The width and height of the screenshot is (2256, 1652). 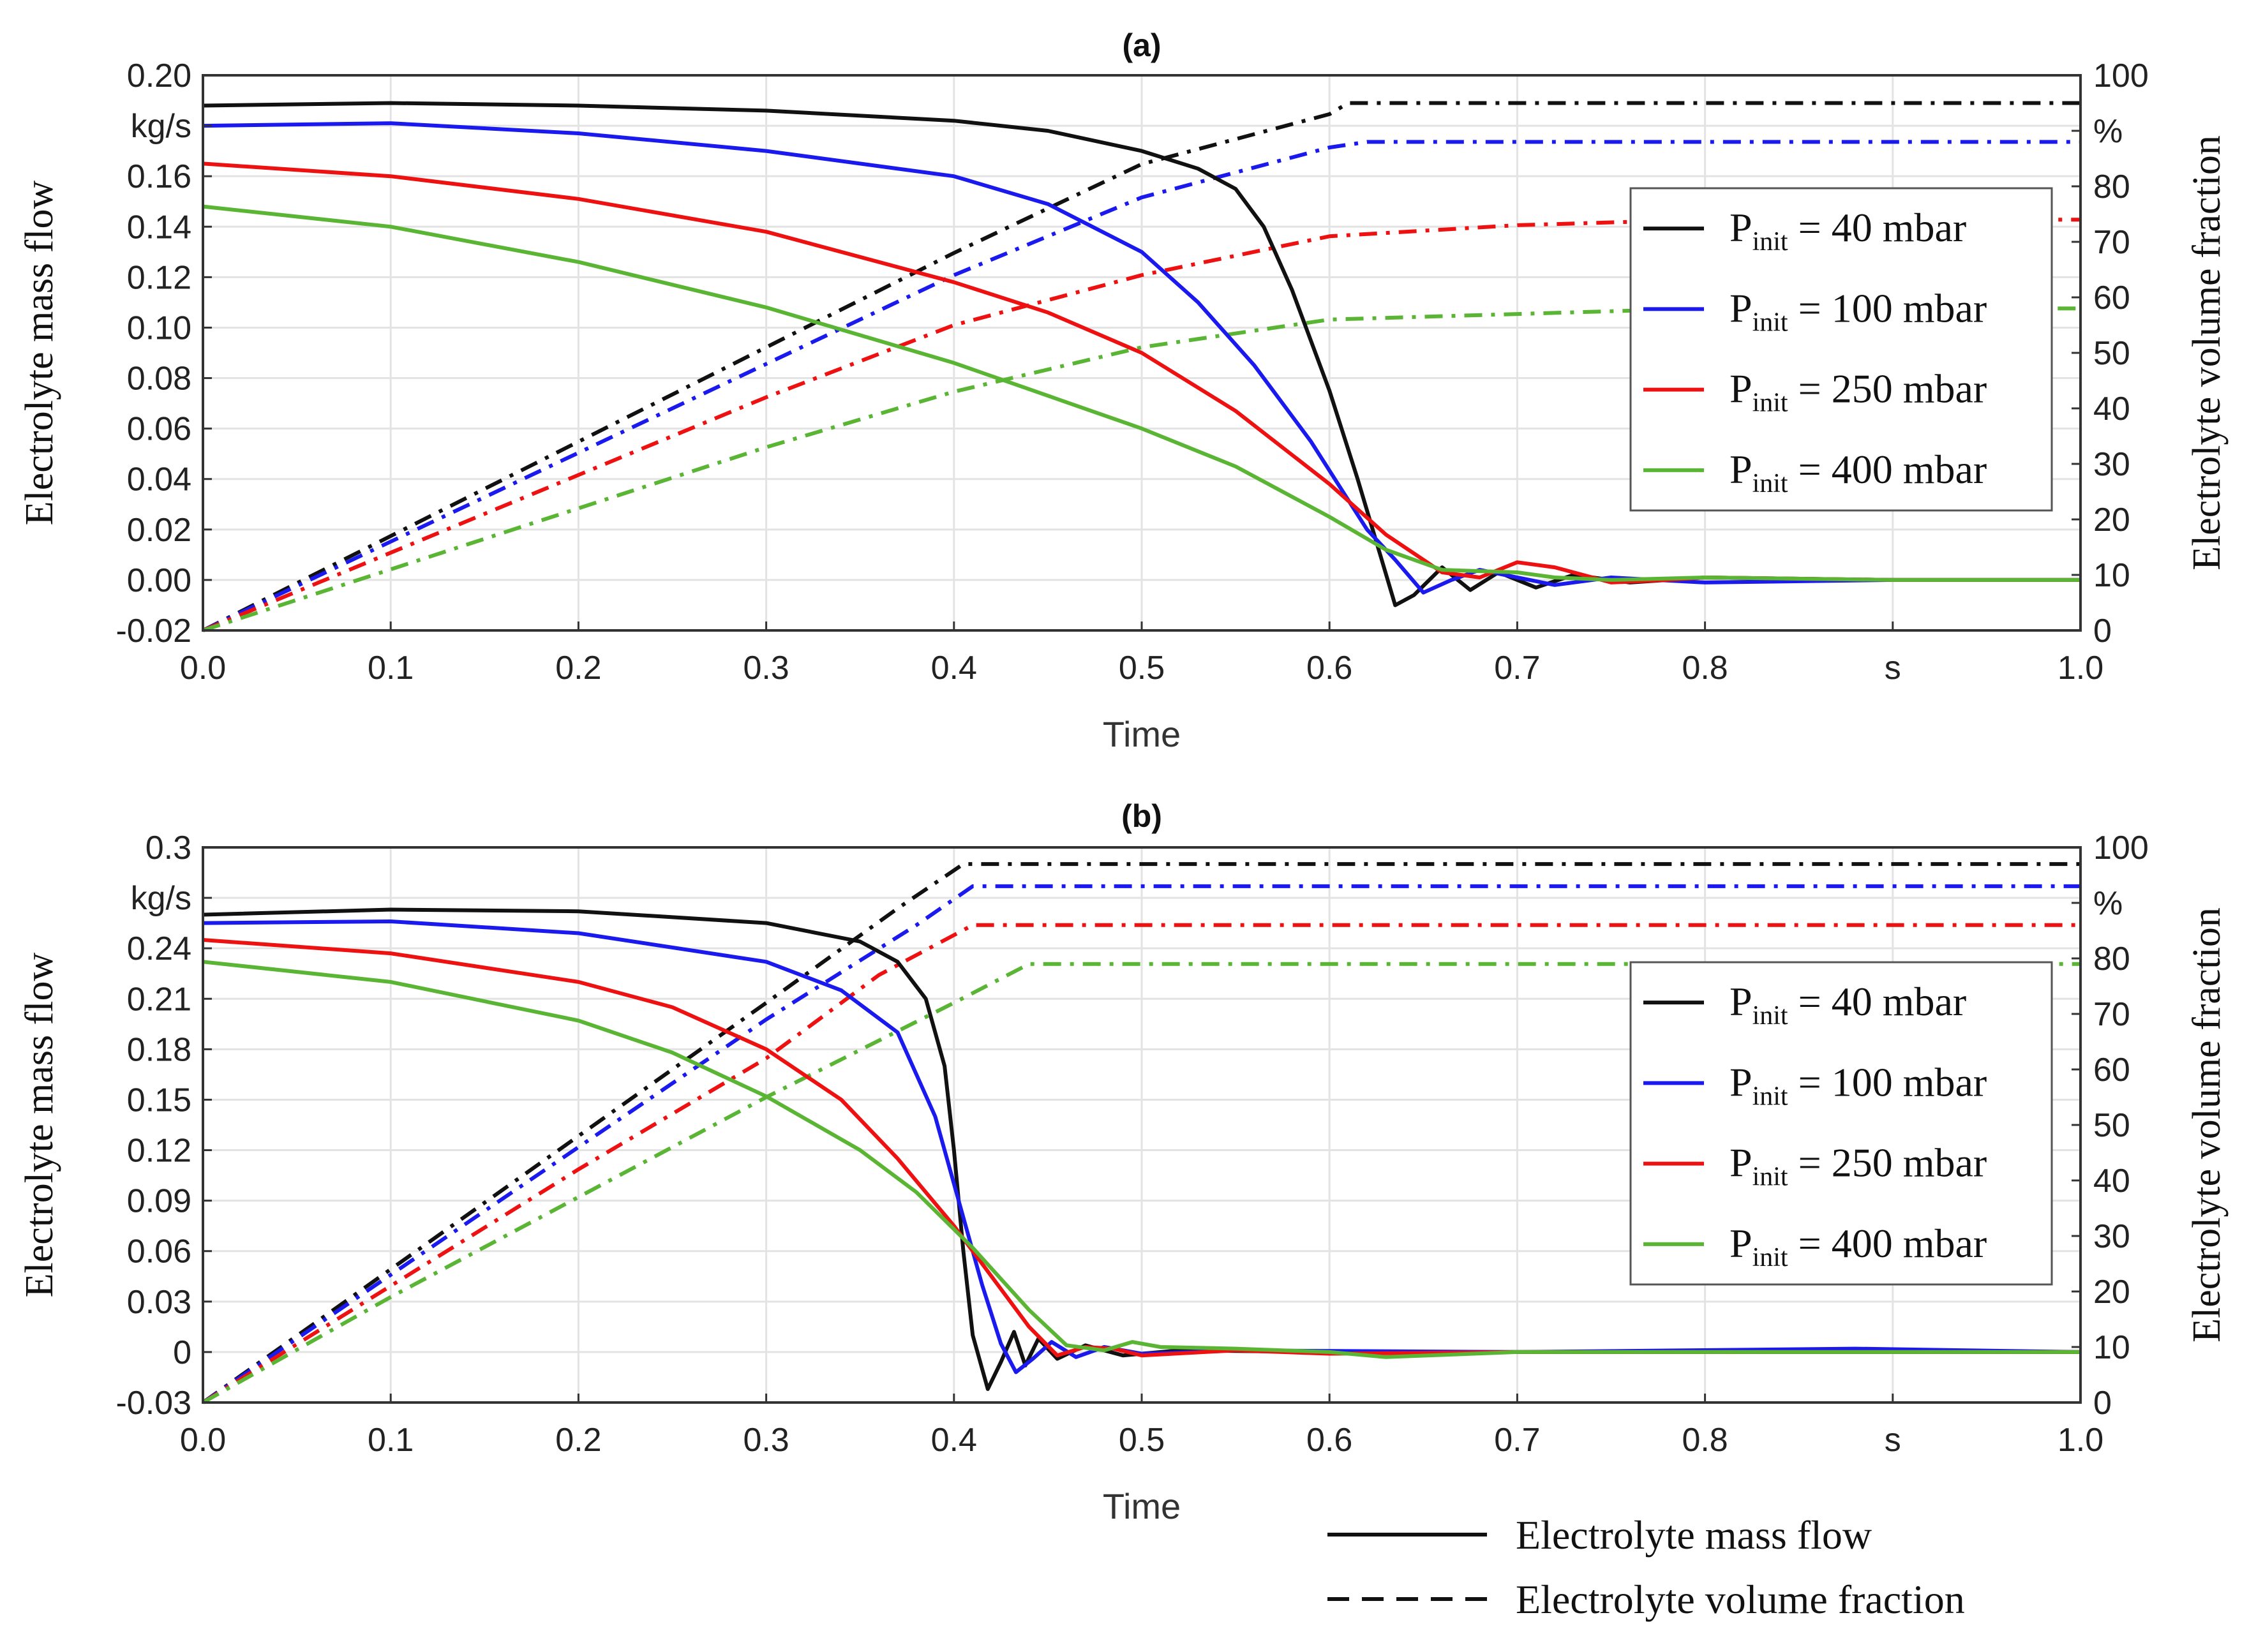 What do you see at coordinates (153, 1403) in the screenshot?
I see `y-left-tick-label: -0.03` at bounding box center [153, 1403].